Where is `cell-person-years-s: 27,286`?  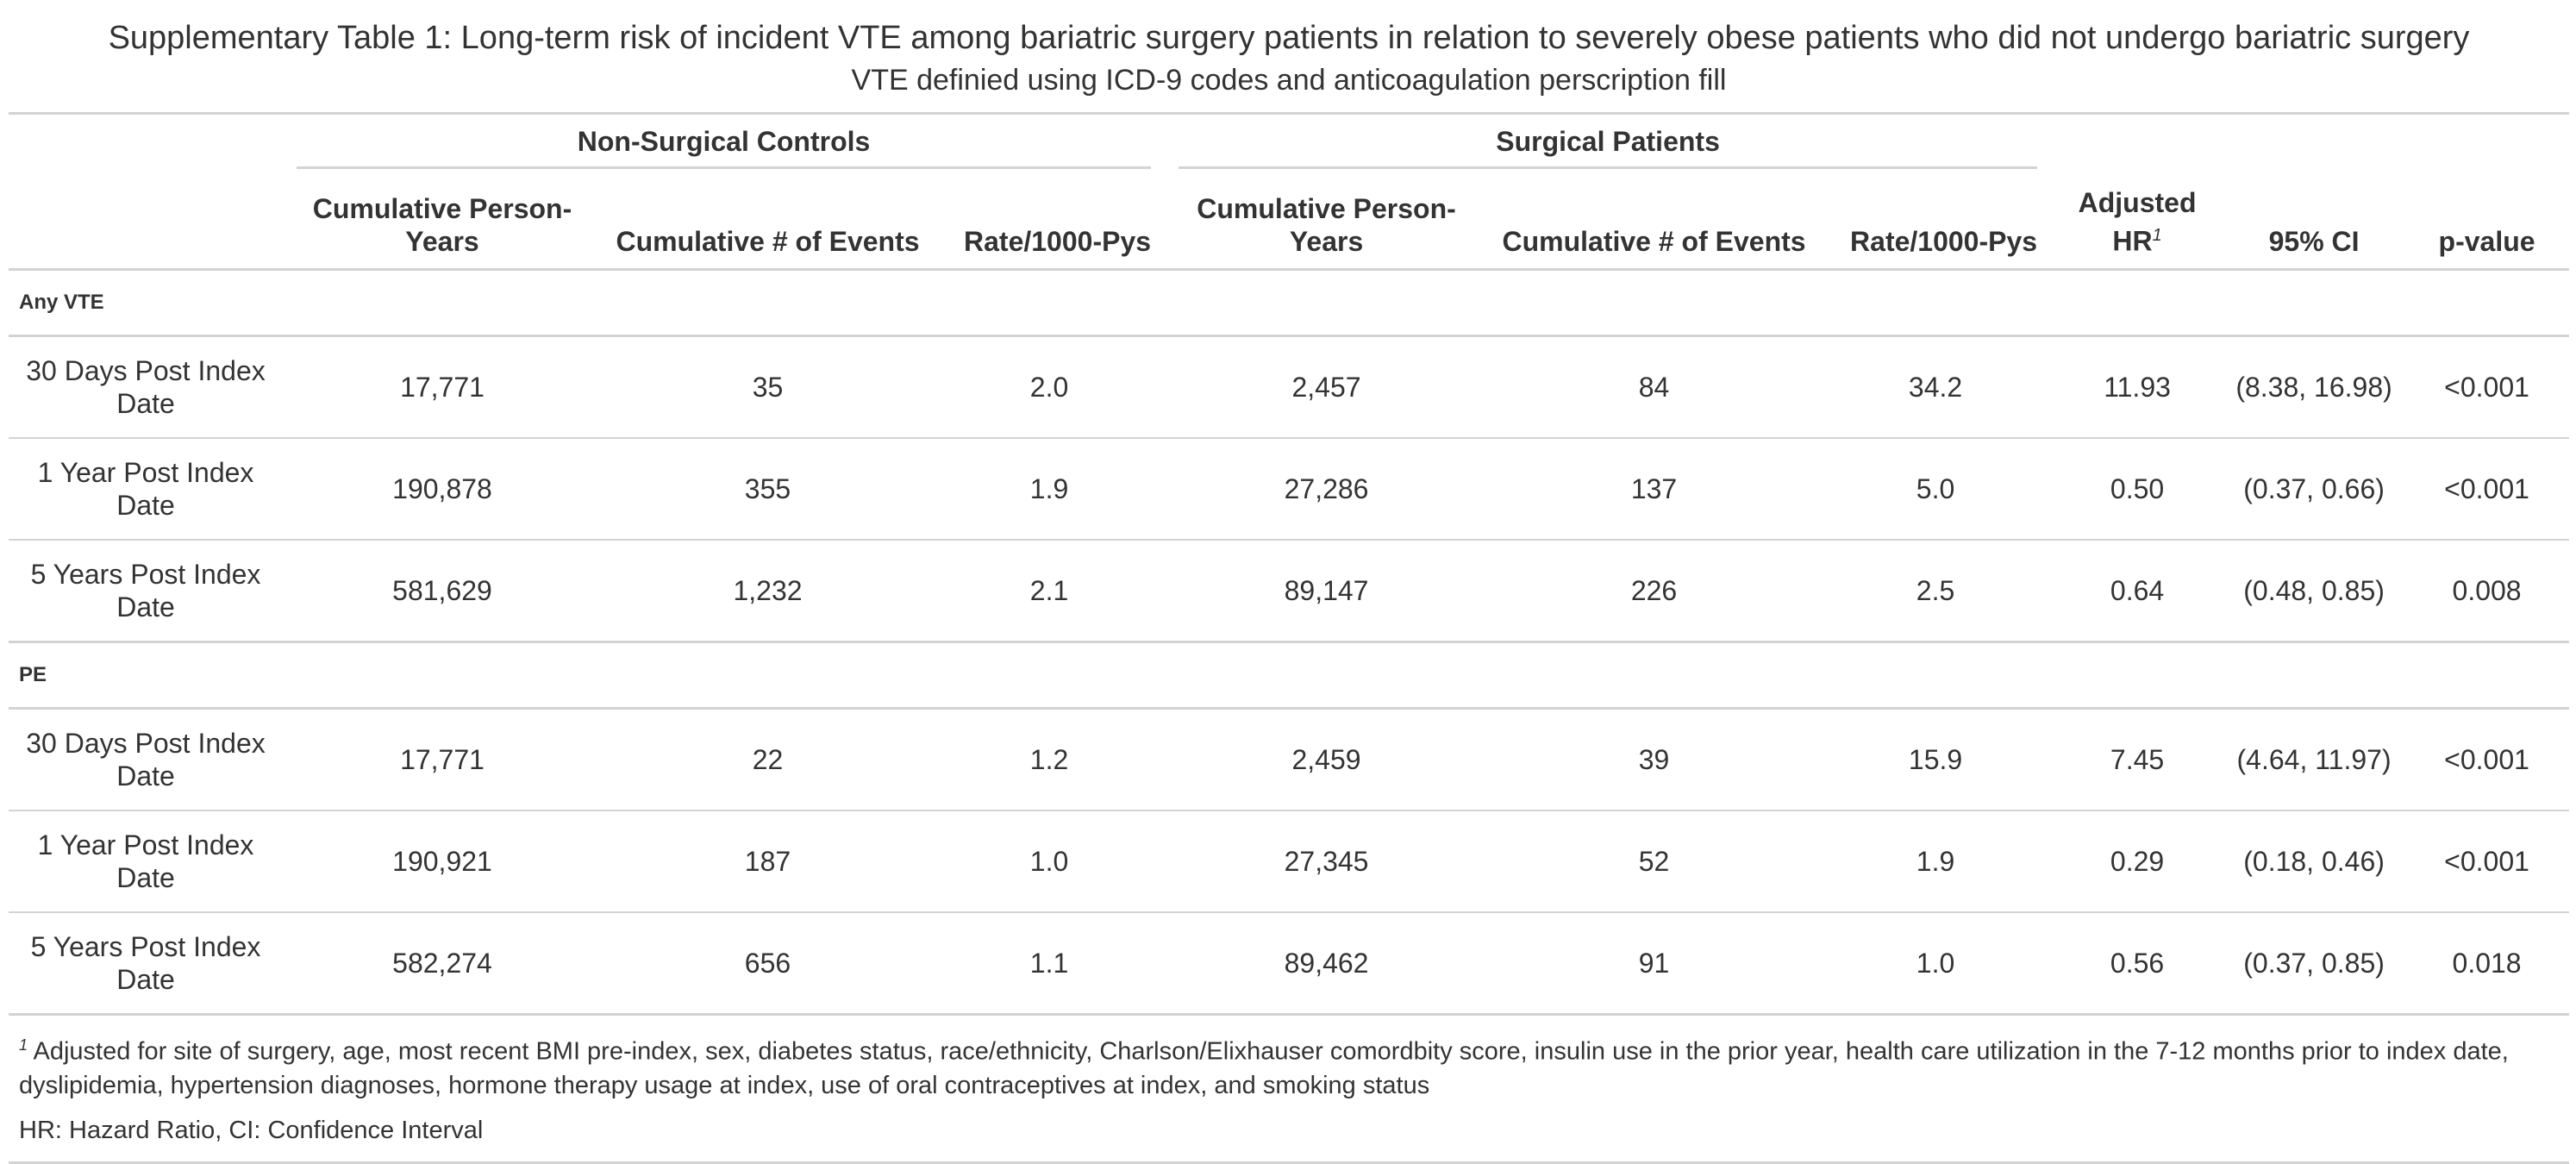 cell-person-years-s: 27,286 is located at coordinates (1327, 488).